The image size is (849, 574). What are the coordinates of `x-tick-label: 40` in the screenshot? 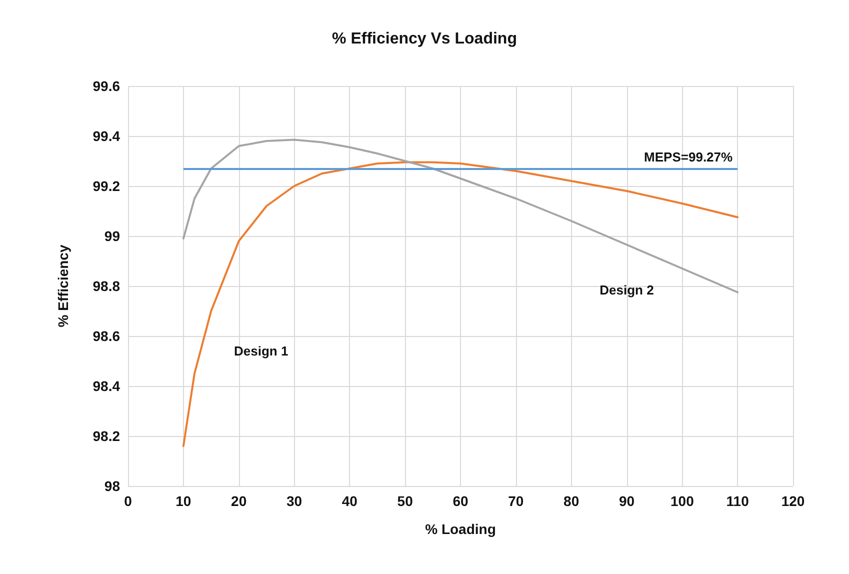 It's located at (350, 501).